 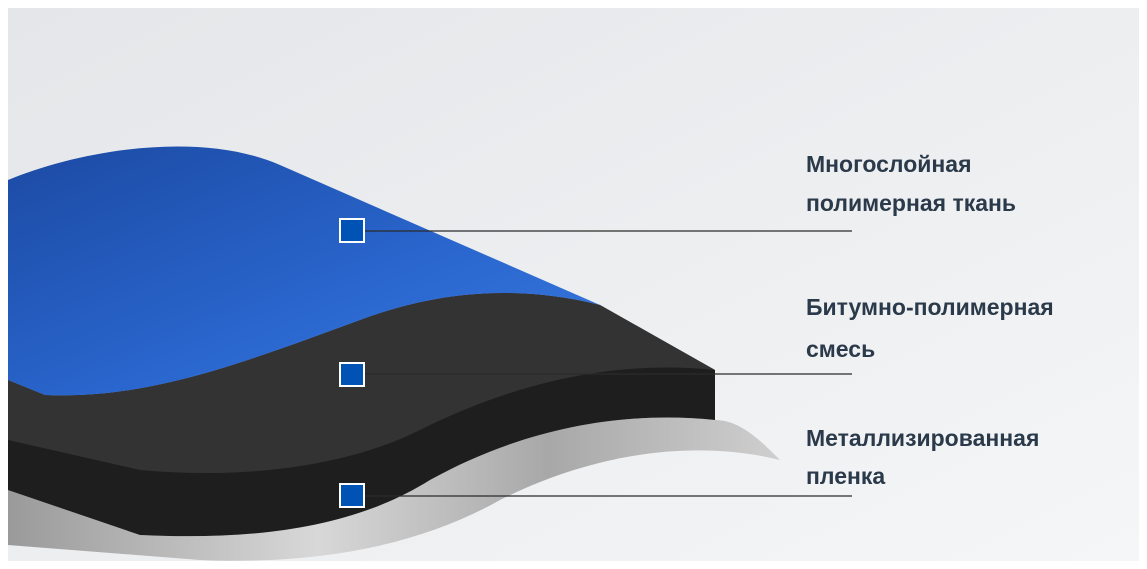 I want to click on layer-label: смесь, so click(x=840, y=349).